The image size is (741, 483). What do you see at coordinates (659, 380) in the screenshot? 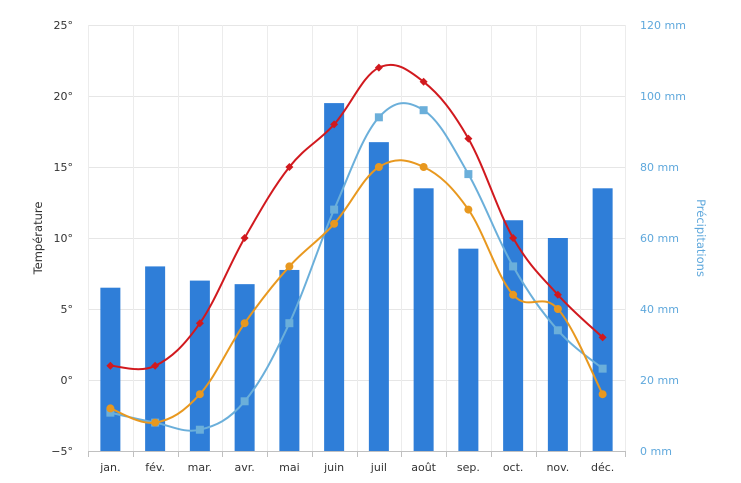
I see `right-tick-label: 20 mm` at bounding box center [659, 380].